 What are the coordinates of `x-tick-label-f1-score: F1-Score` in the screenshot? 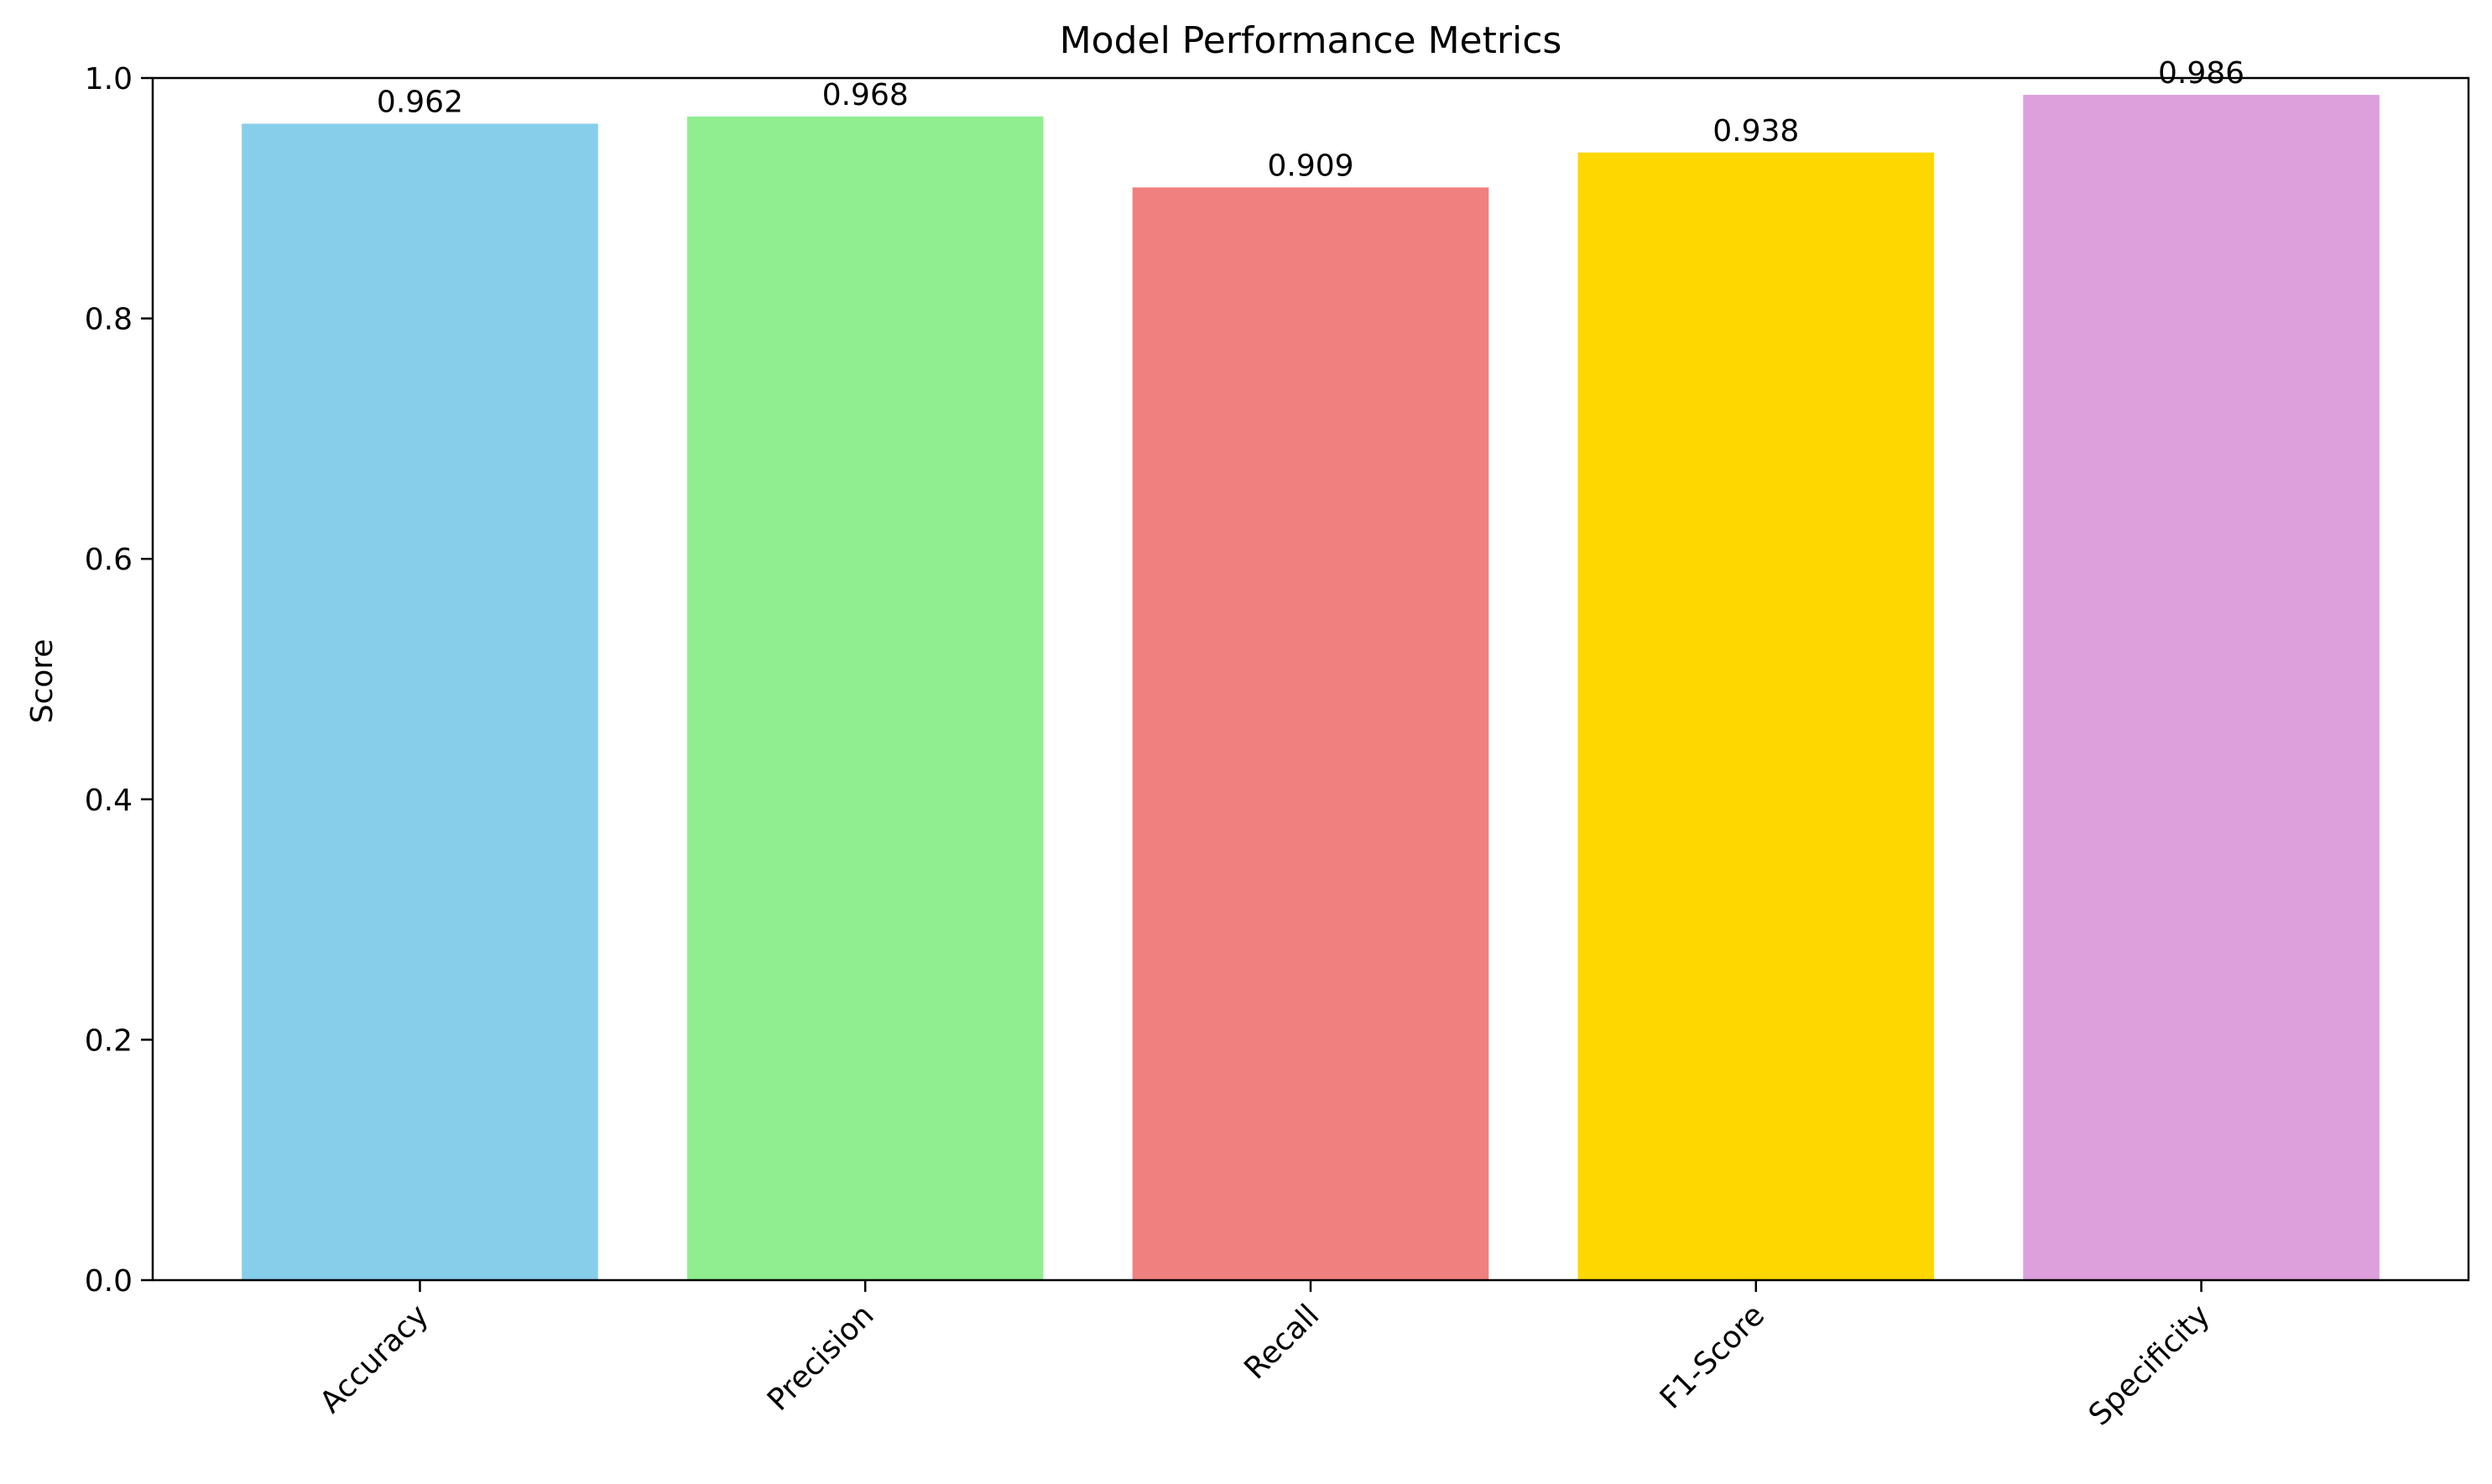 It's located at (1713, 1356).